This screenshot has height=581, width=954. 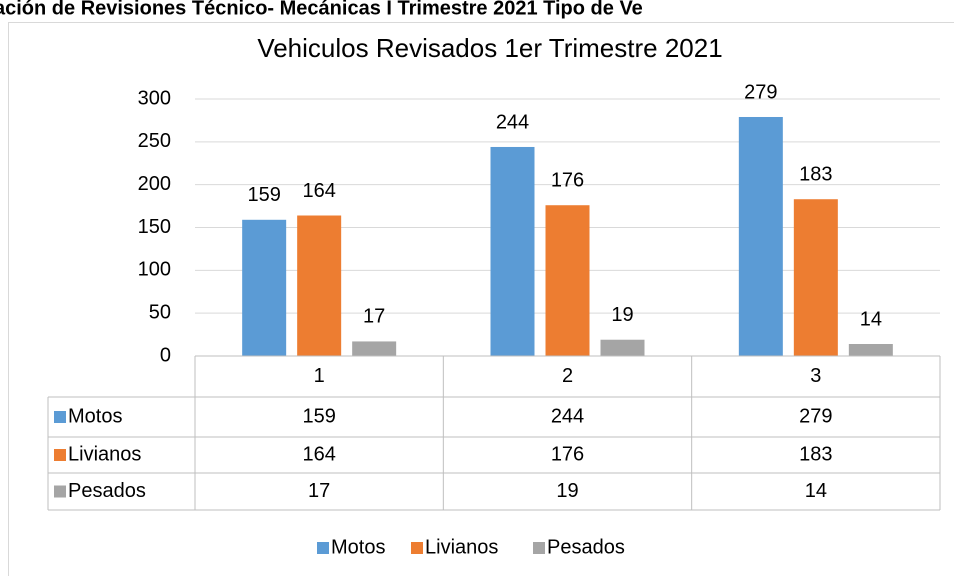 I want to click on data-label: 164, so click(x=318, y=191).